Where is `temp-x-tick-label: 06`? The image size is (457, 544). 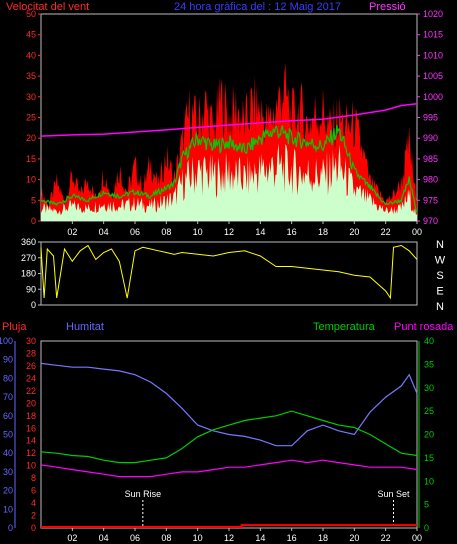
temp-x-tick-label: 06 is located at coordinates (135, 538).